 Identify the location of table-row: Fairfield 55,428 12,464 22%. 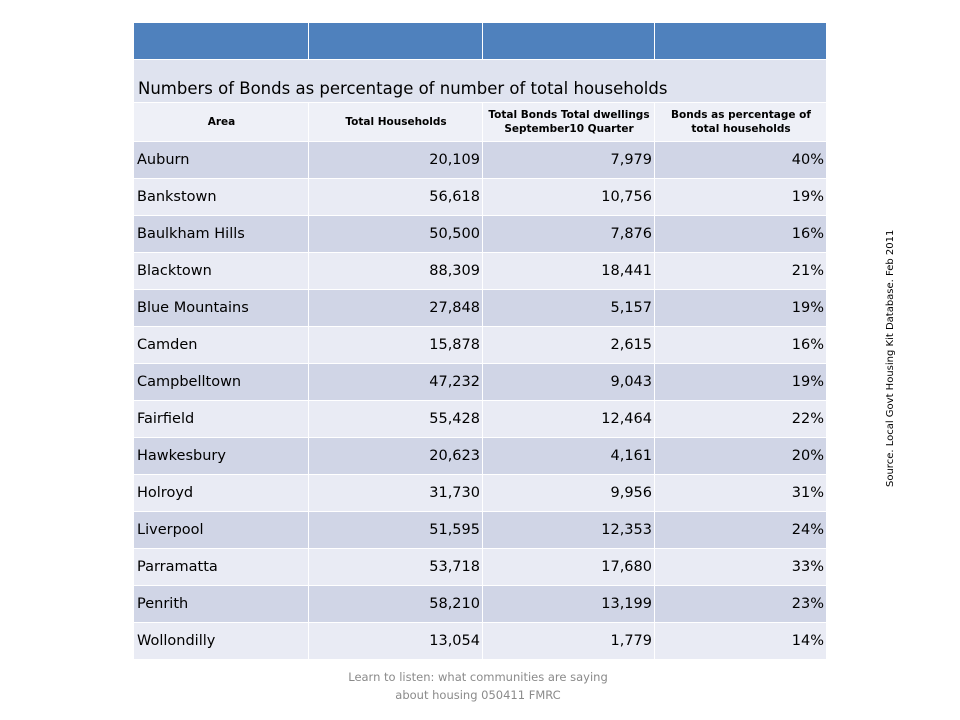
(480, 419).